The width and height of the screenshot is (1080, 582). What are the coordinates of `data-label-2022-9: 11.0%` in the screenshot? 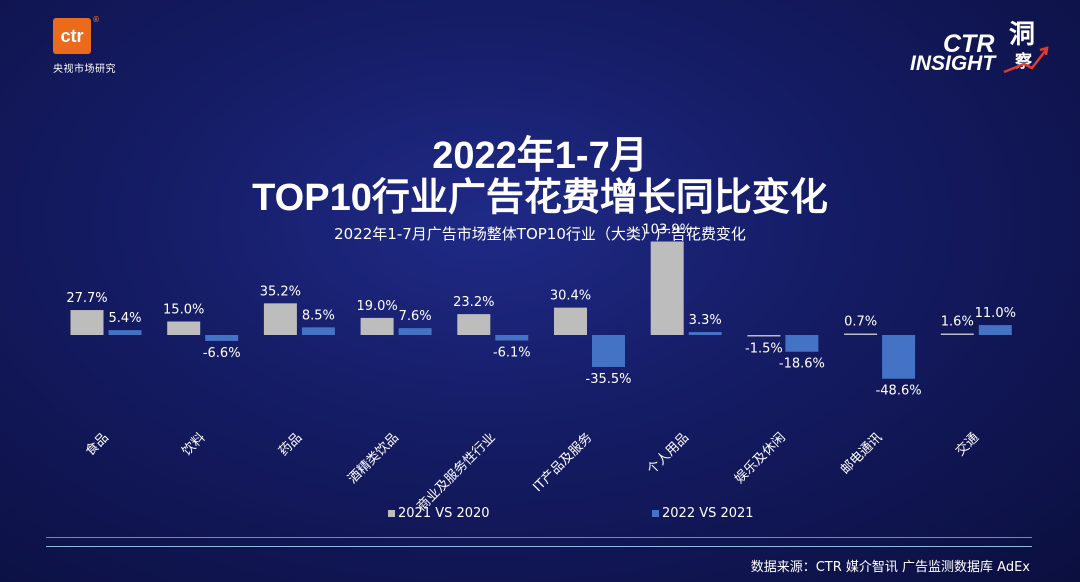 It's located at (995, 313).